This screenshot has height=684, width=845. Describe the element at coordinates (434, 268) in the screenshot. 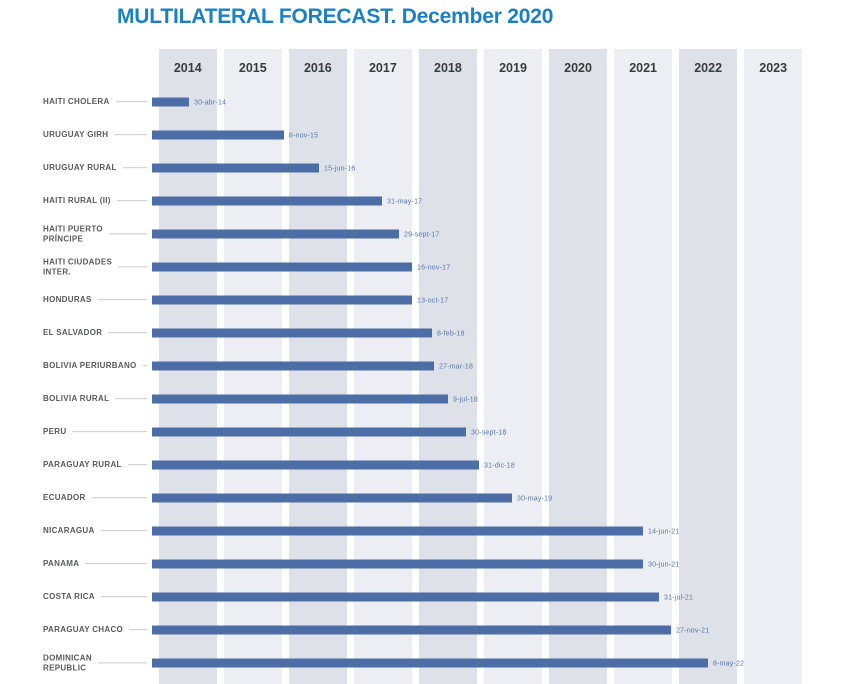

I see `date-label: 16-nov-17` at that location.